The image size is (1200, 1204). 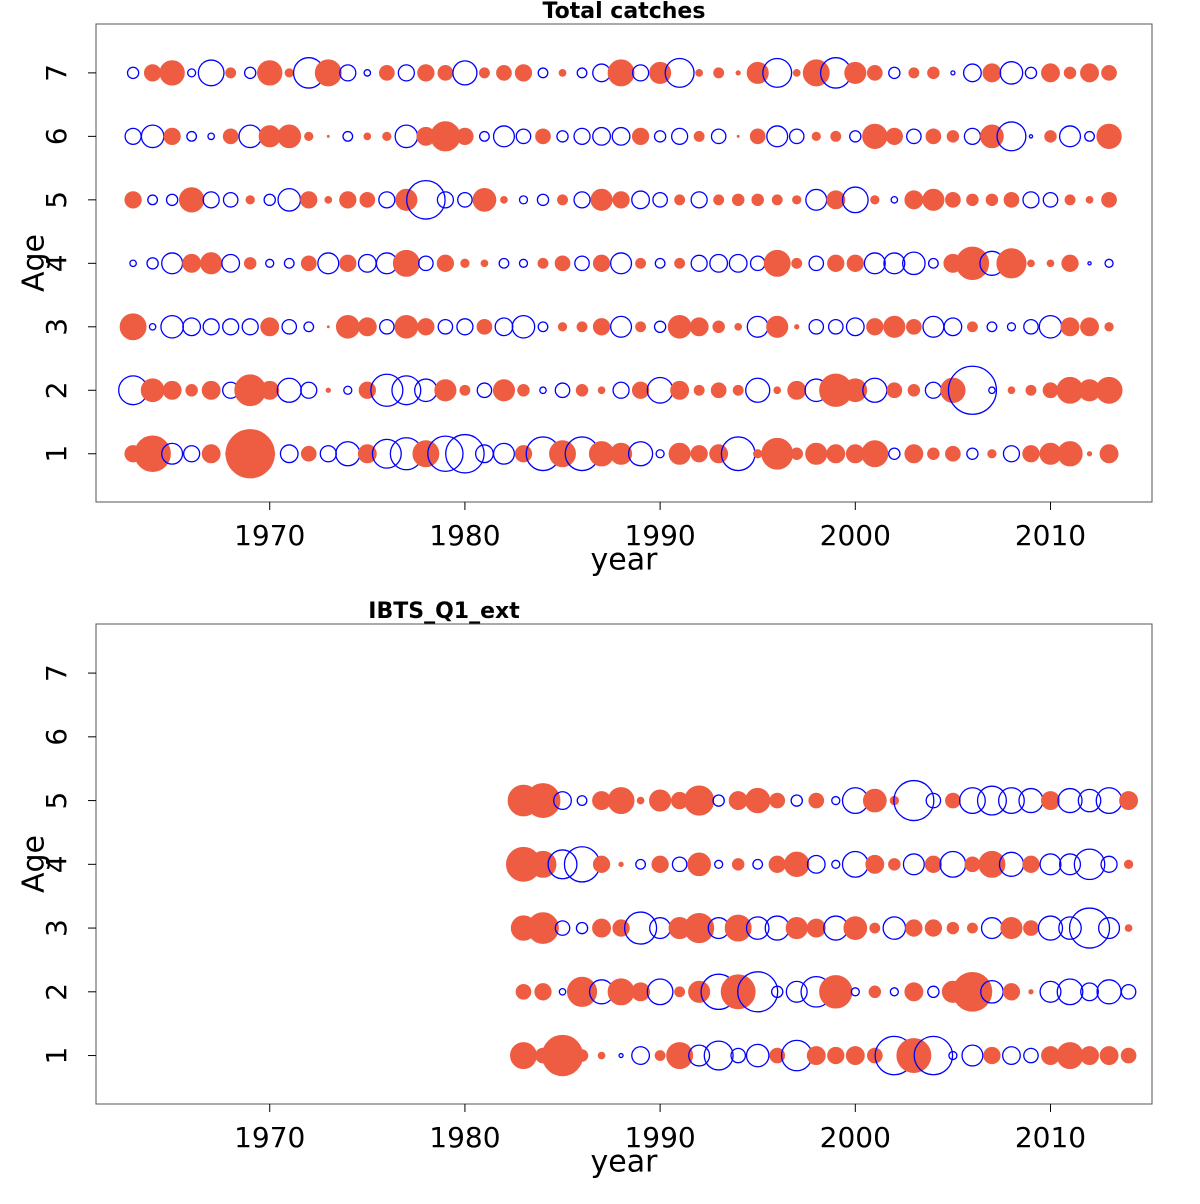 What do you see at coordinates (56, 928) in the screenshot?
I see `y-tick-label: 3` at bounding box center [56, 928].